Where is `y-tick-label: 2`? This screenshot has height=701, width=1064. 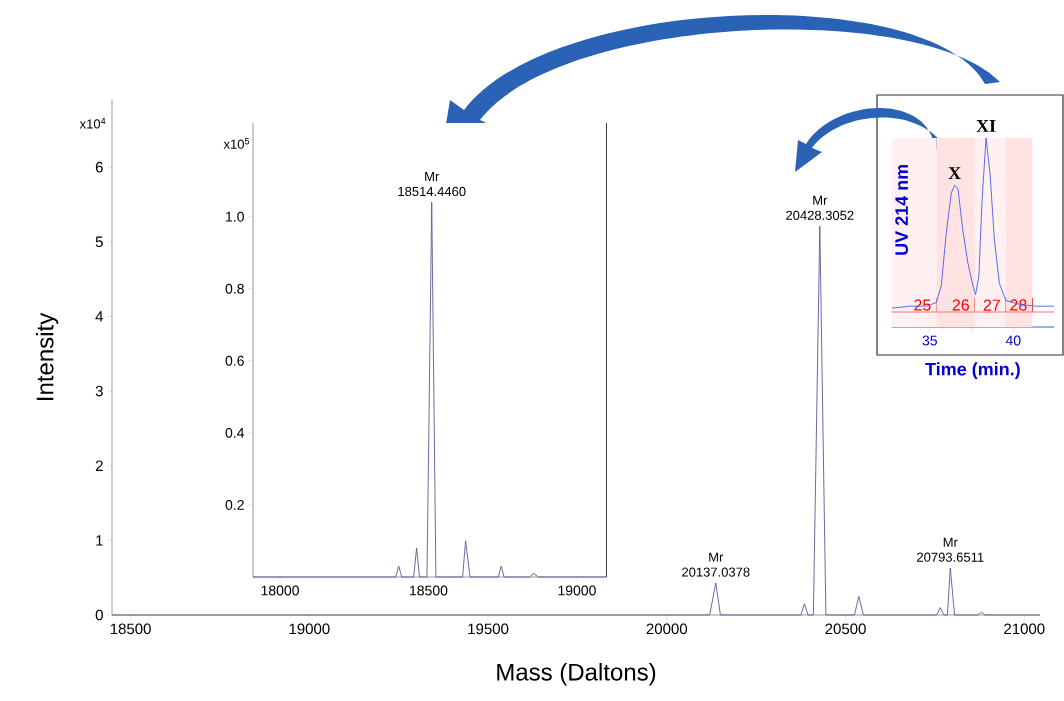 y-tick-label: 2 is located at coordinates (99, 465).